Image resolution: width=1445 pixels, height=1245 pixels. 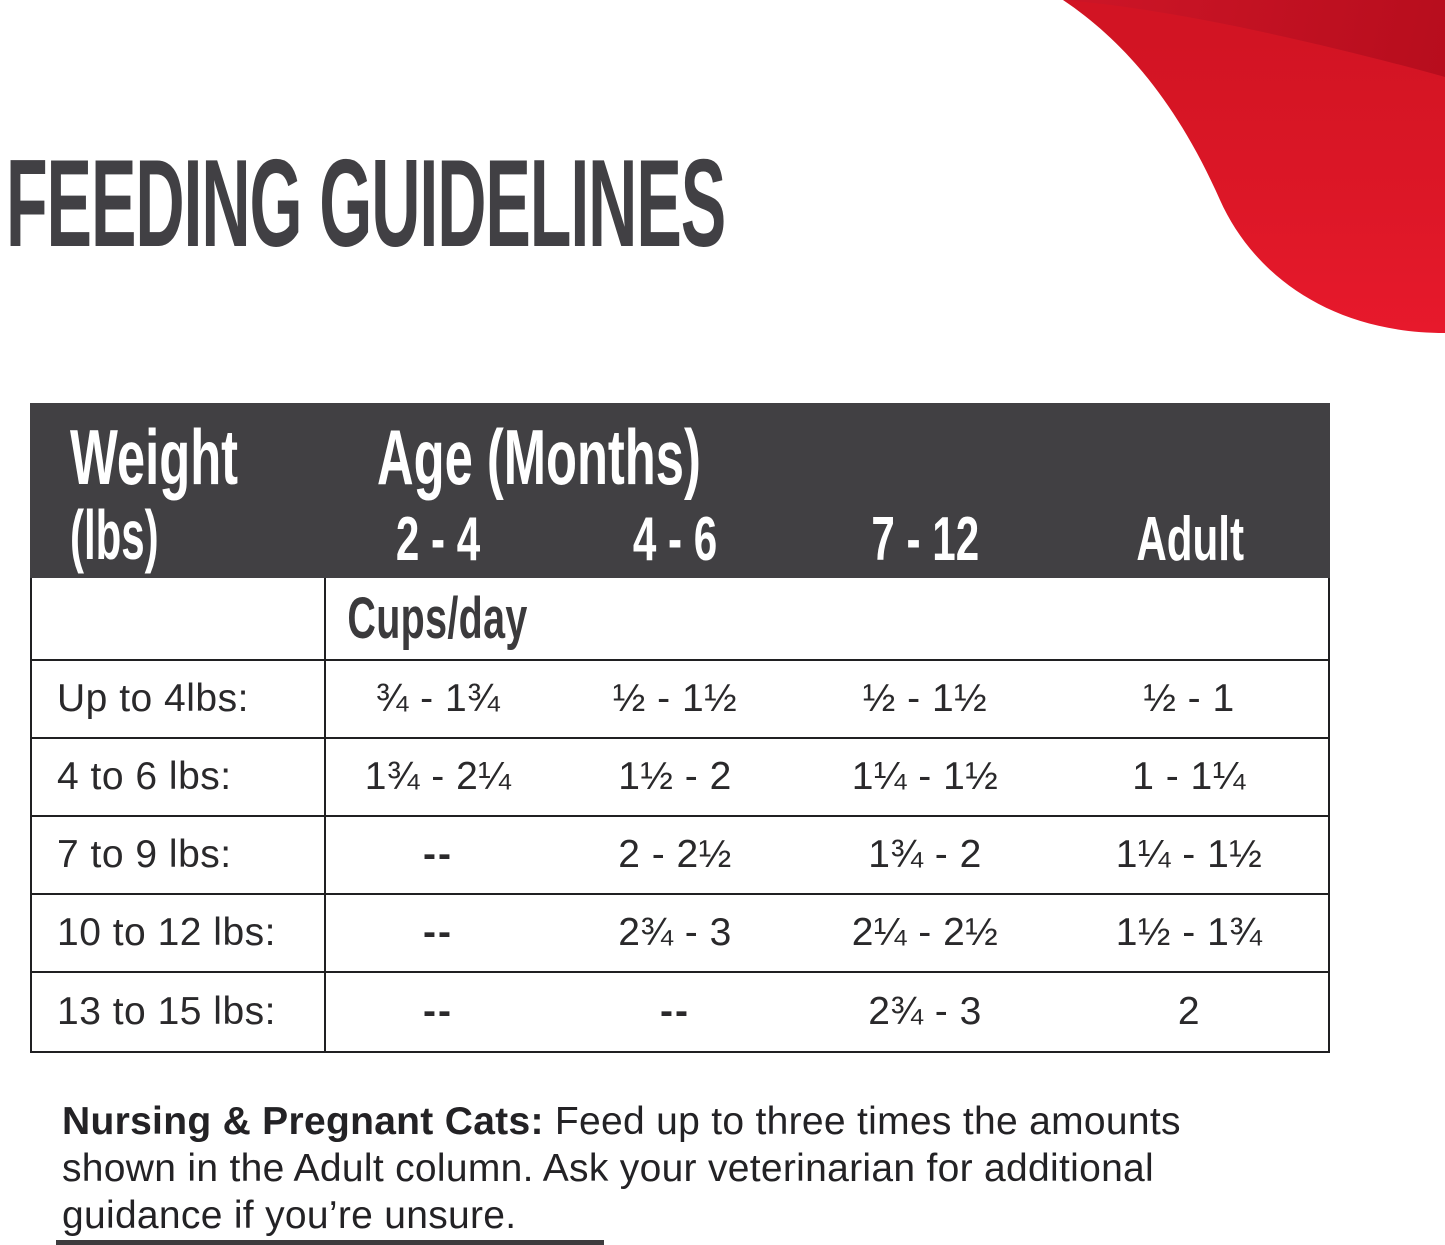 What do you see at coordinates (154, 457) in the screenshot?
I see `header-weight: Weight` at bounding box center [154, 457].